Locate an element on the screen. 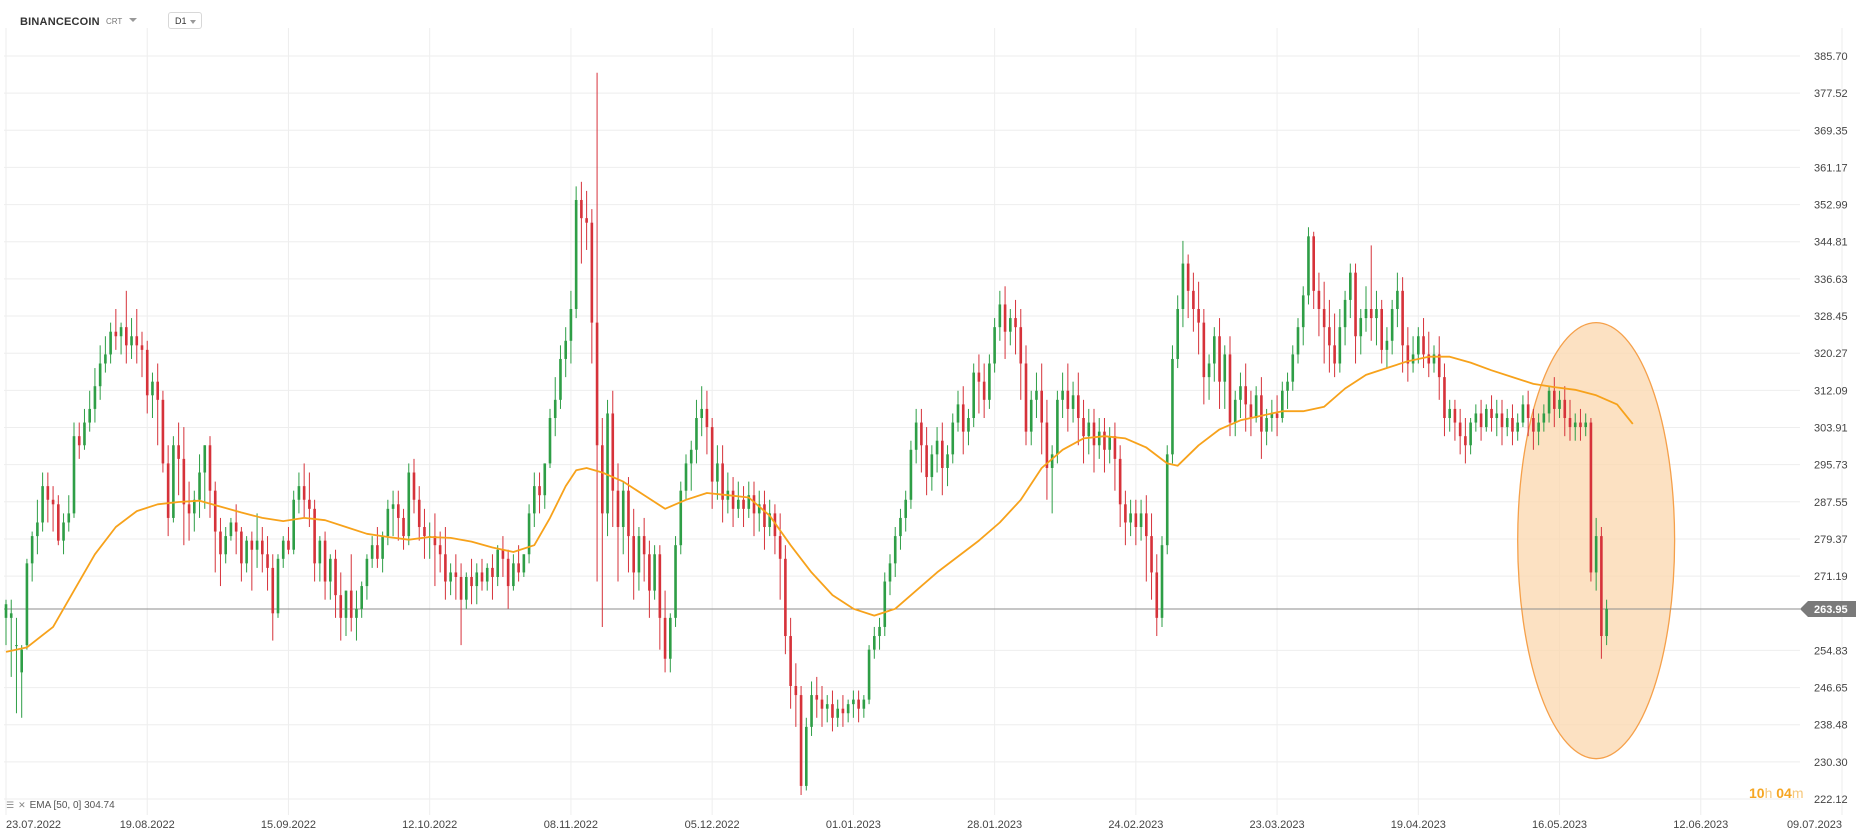  timeframe-select: D1 is located at coordinates (185, 20).